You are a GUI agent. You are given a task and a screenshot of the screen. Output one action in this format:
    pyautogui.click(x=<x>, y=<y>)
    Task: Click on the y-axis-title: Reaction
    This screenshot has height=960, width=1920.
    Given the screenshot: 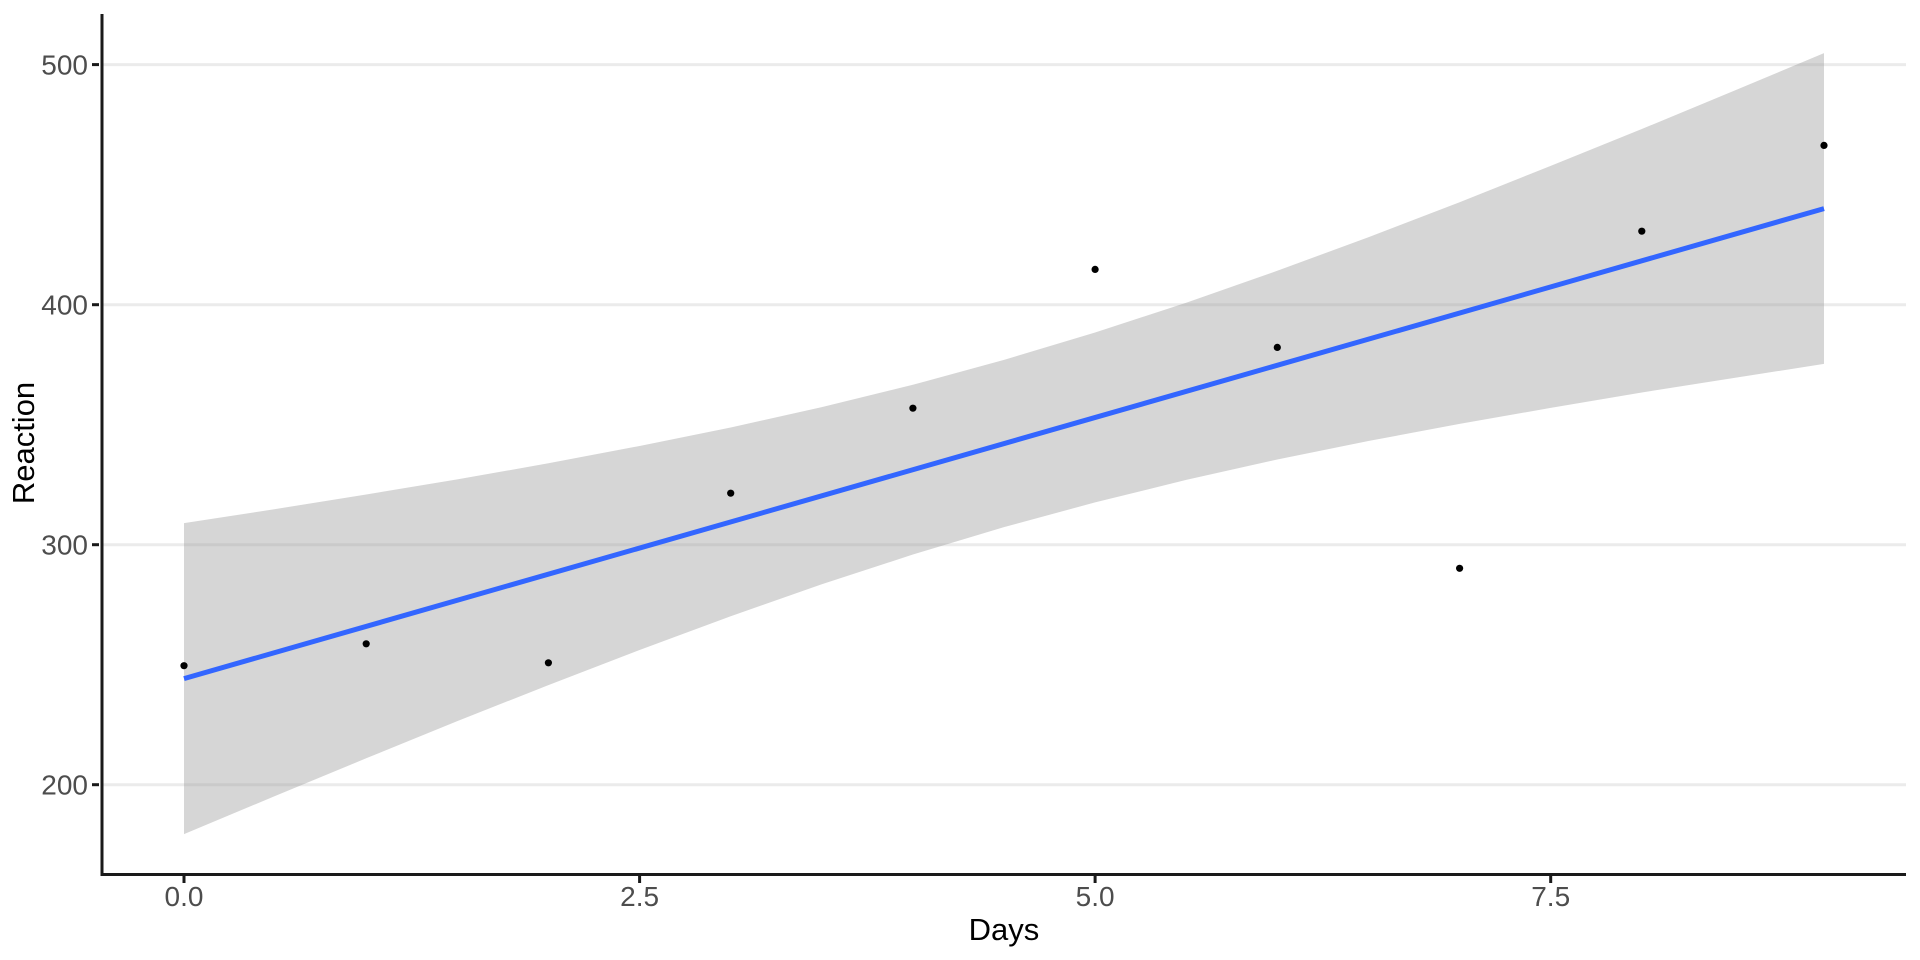 What is the action you would take?
    pyautogui.click(x=23, y=443)
    